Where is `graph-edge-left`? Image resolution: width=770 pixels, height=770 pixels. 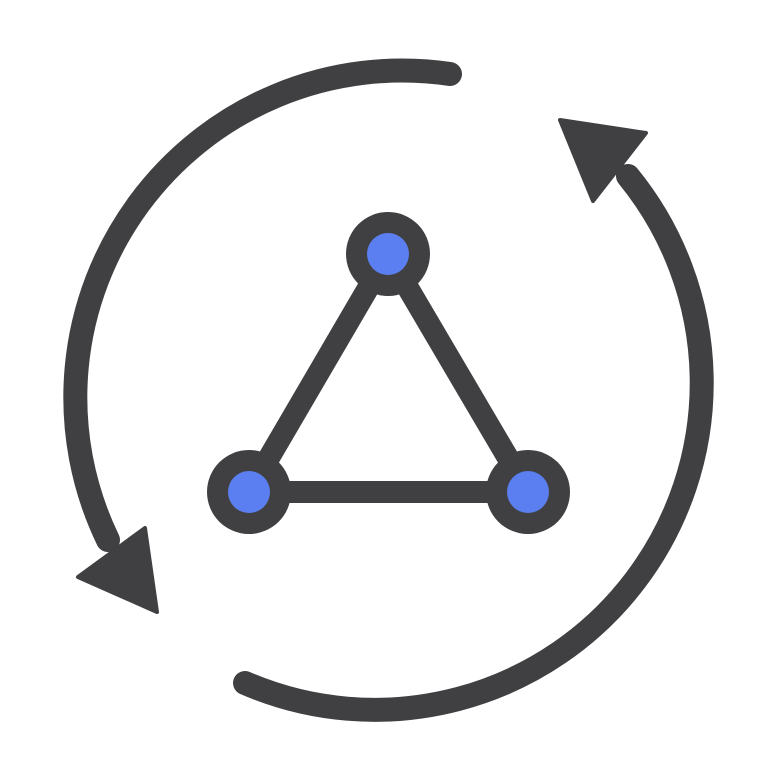
graph-edge-left is located at coordinates (318, 373).